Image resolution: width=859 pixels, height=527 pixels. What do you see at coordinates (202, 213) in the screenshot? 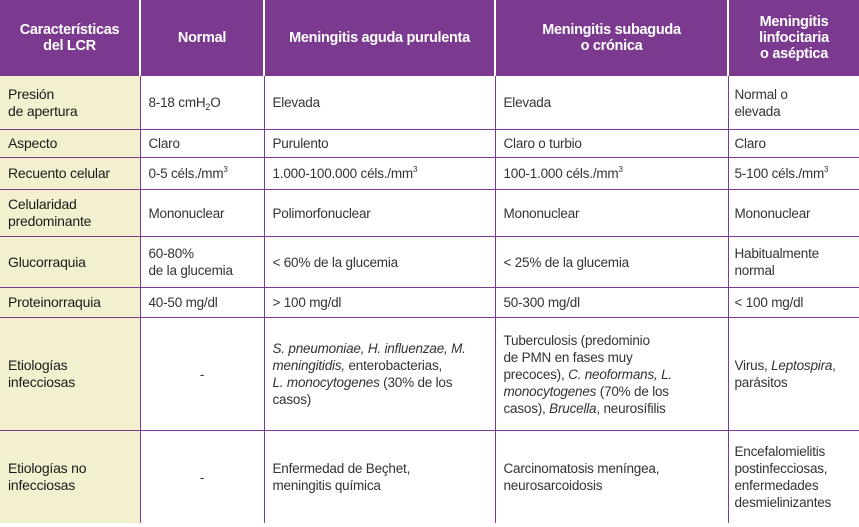
I see `cell-celularidad-normal: Mononuclear` at bounding box center [202, 213].